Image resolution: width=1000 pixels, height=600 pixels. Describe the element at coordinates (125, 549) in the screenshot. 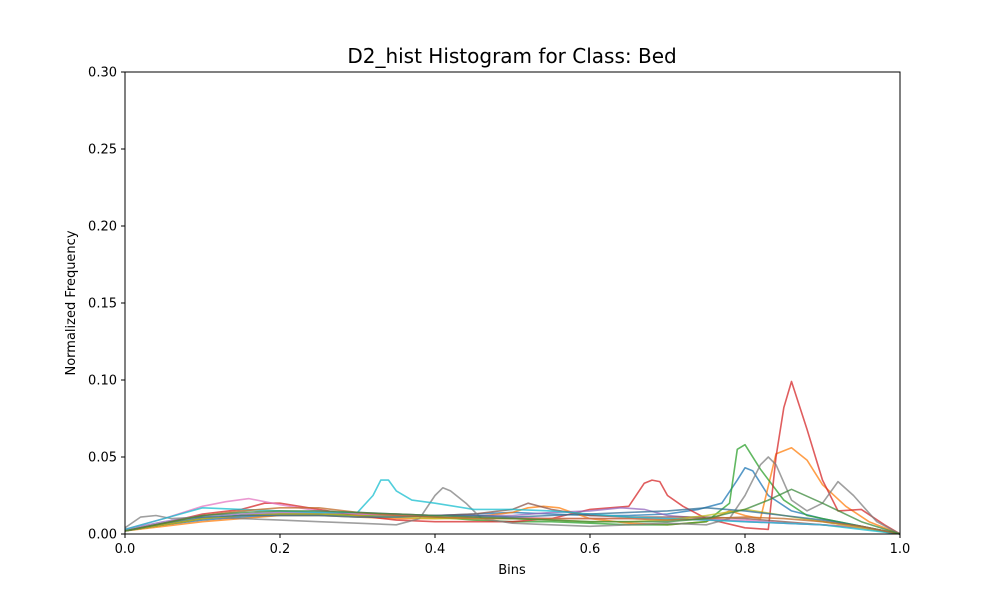

I see `x-tick-label: 0.0` at that location.